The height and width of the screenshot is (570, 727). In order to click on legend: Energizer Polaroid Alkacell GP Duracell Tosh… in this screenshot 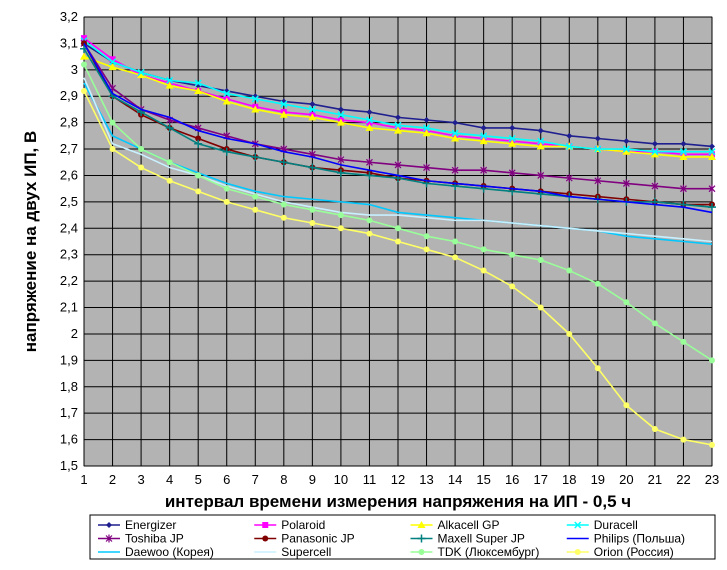, I will do `click(402, 537)`.